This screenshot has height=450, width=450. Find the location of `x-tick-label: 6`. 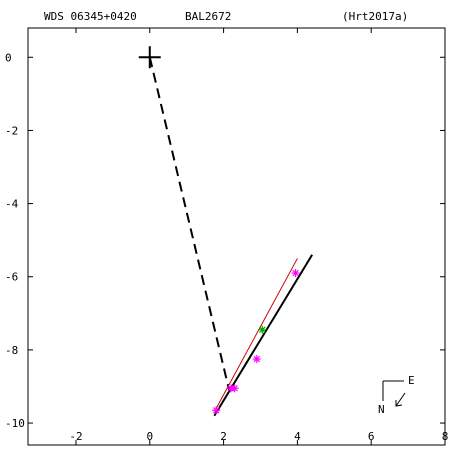

x-tick-label: 6 is located at coordinates (371, 436).